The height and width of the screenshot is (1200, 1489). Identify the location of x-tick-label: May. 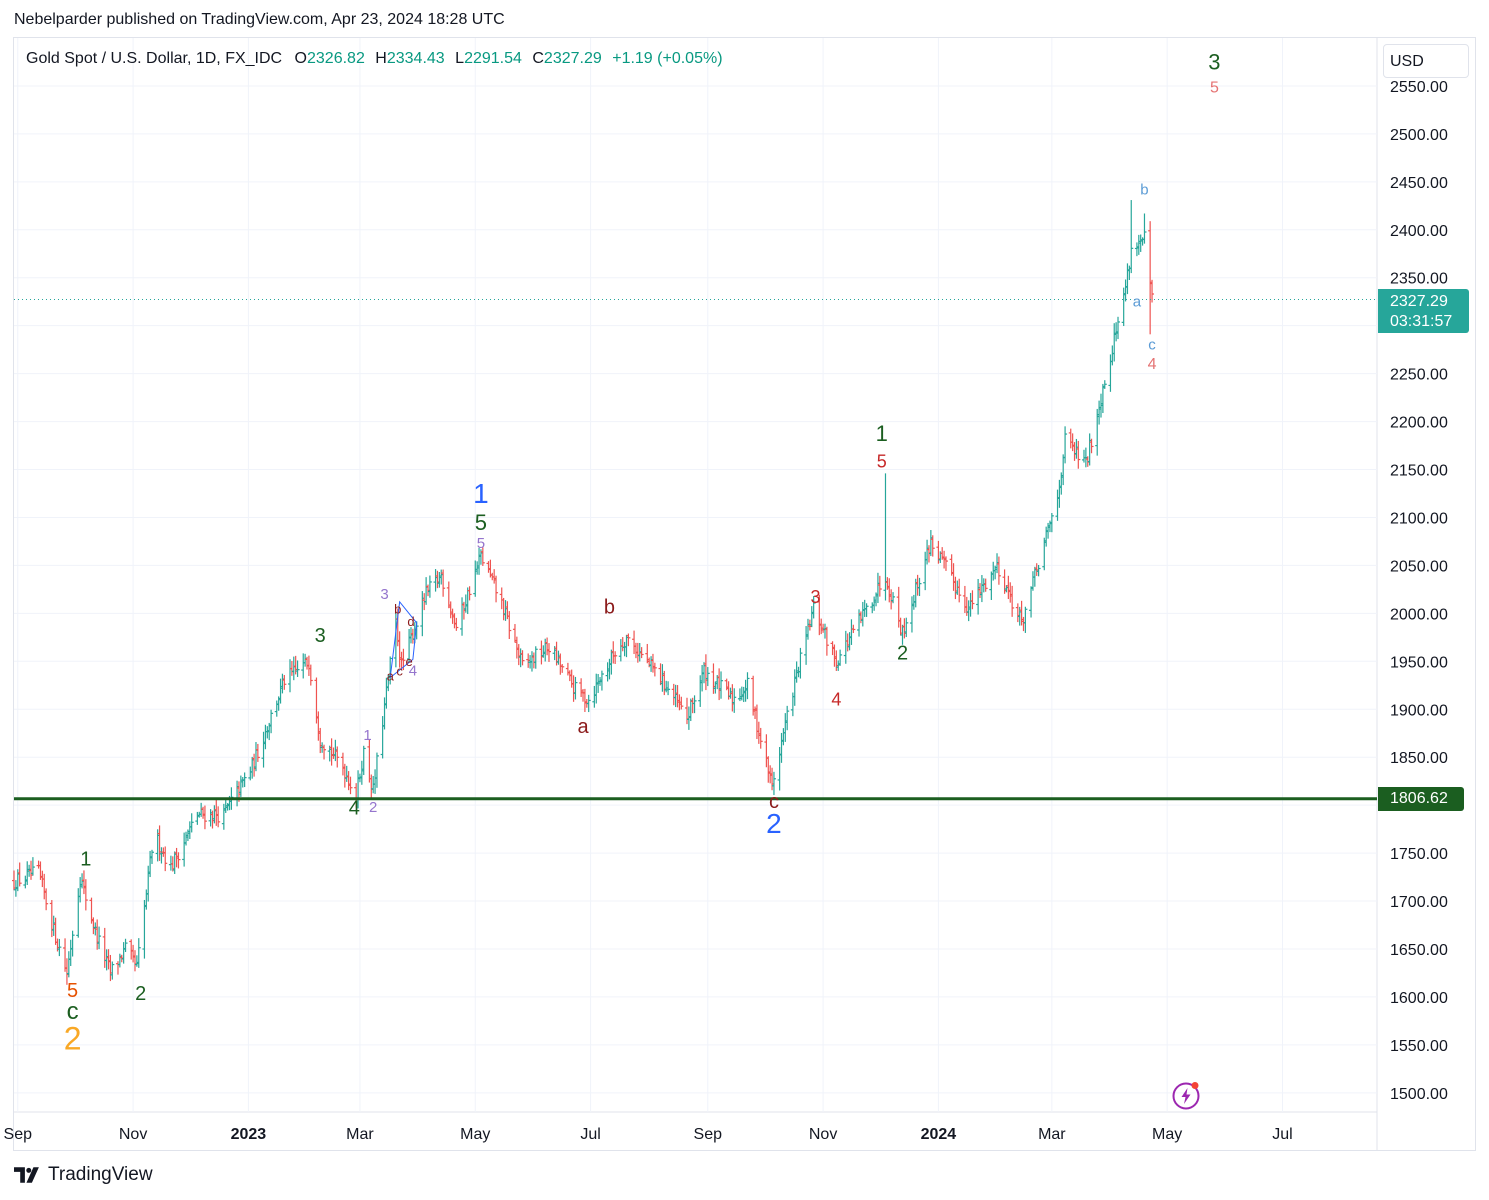
(1167, 1134).